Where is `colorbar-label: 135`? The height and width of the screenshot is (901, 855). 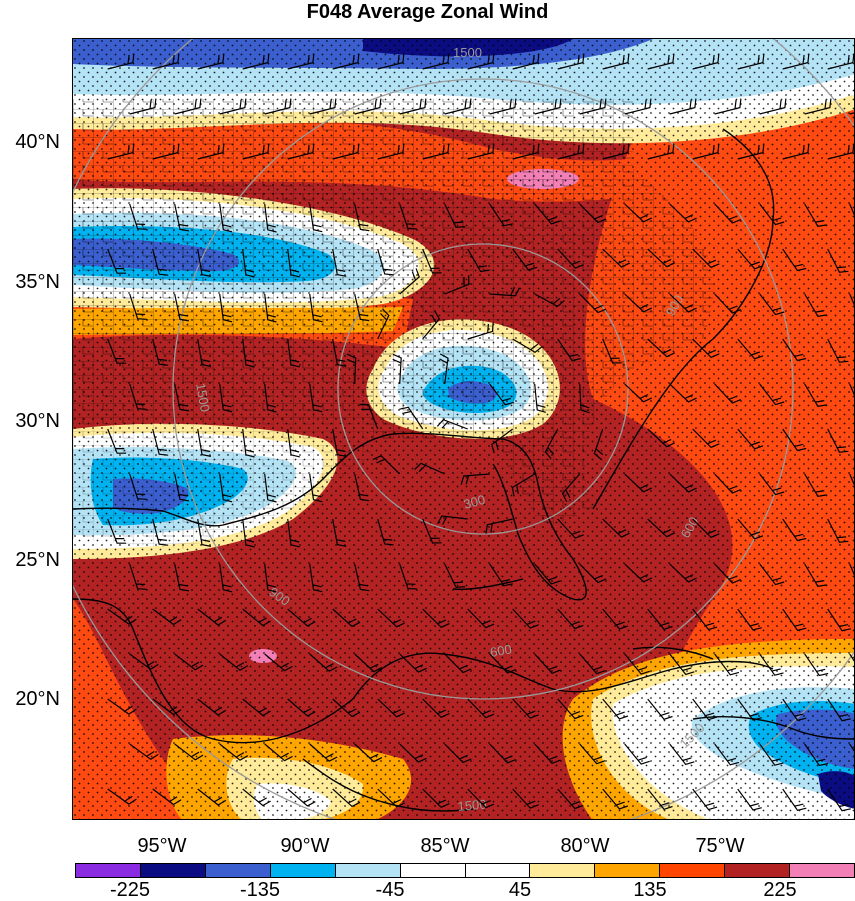 colorbar-label: 135 is located at coordinates (650, 890).